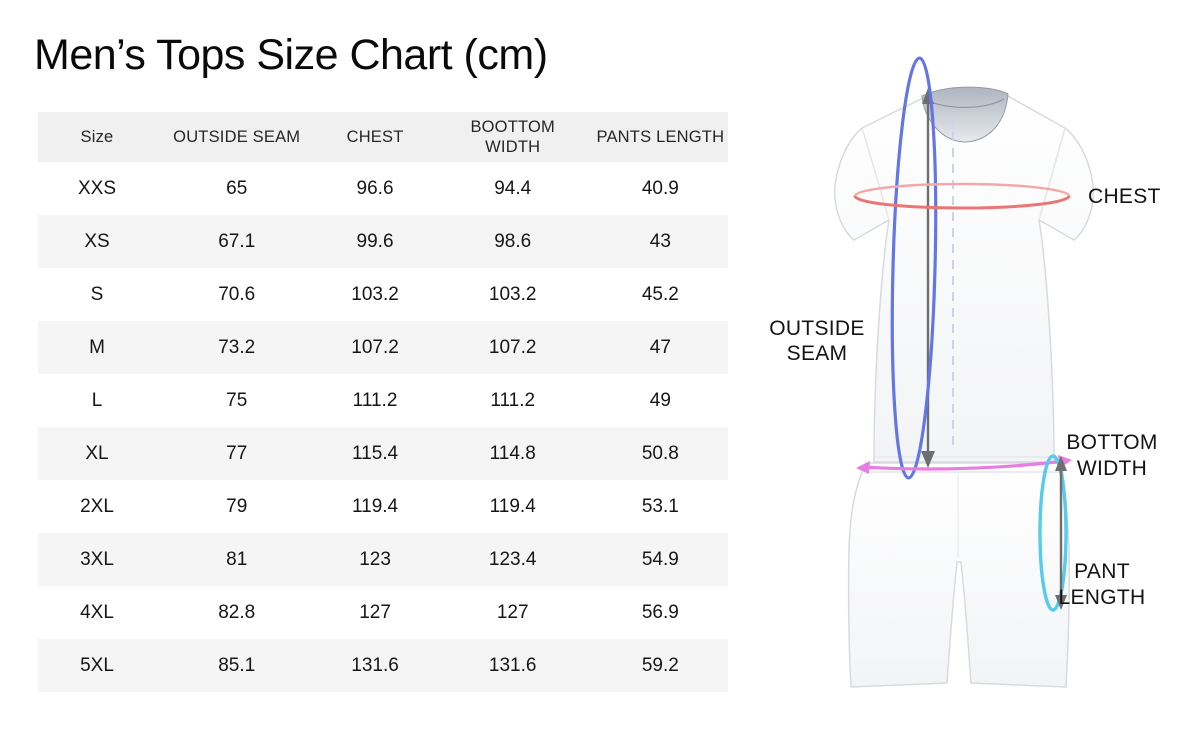 The image size is (1194, 746). I want to click on sleeve-seam-right-line, so click(1052, 174).